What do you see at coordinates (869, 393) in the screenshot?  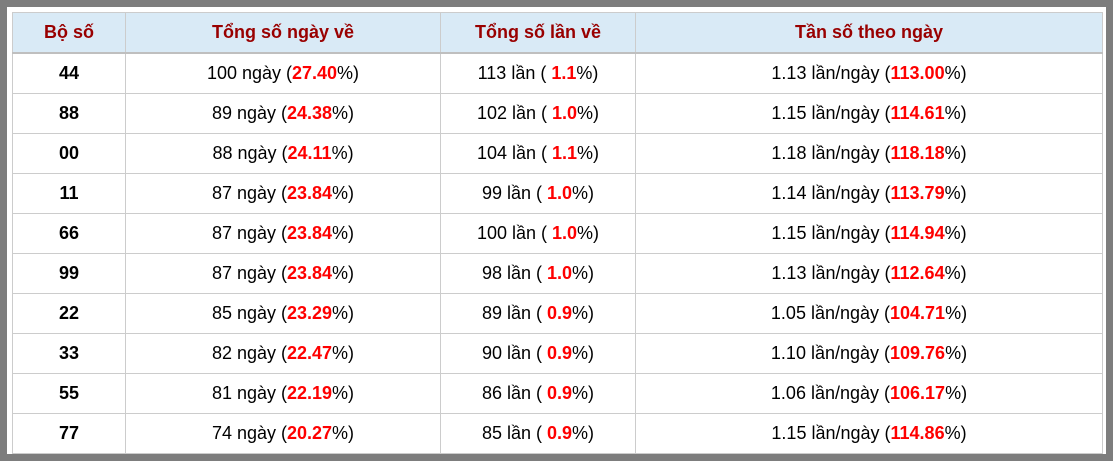 I see `frequency-cell: 1.06 lần/ngày (106.17%)` at bounding box center [869, 393].